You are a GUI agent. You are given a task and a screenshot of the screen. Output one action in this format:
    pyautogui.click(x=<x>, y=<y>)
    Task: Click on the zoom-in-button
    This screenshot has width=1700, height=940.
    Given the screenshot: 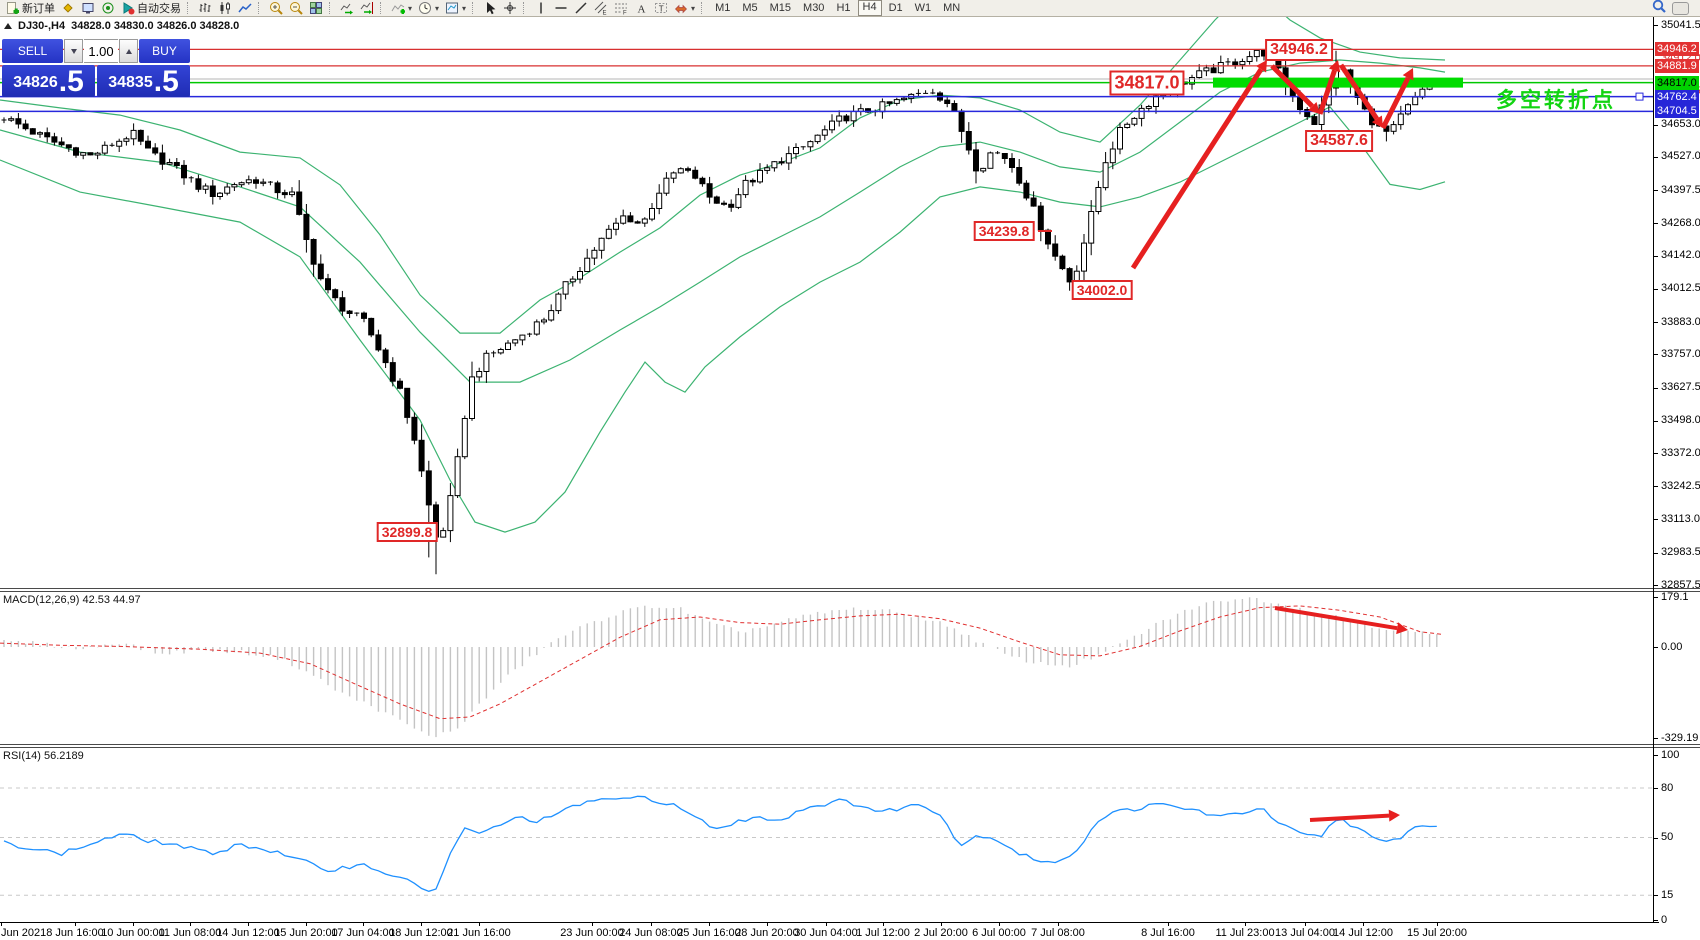 What is the action you would take?
    pyautogui.click(x=276, y=8)
    